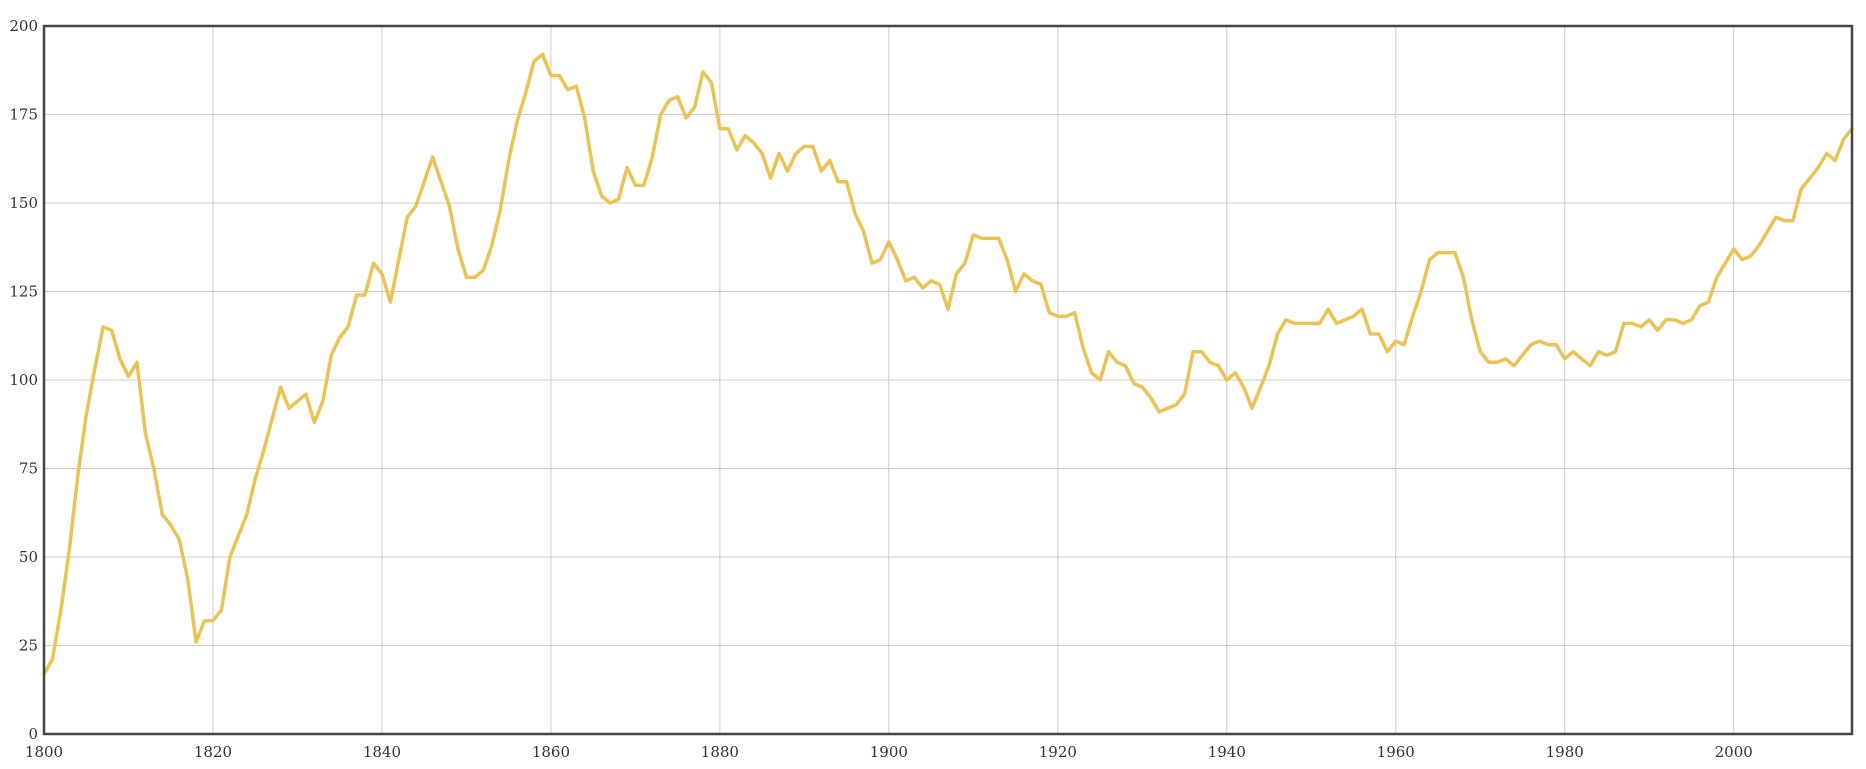 This screenshot has width=1866, height=769. I want to click on x-tick-label: 1800, so click(44, 752).